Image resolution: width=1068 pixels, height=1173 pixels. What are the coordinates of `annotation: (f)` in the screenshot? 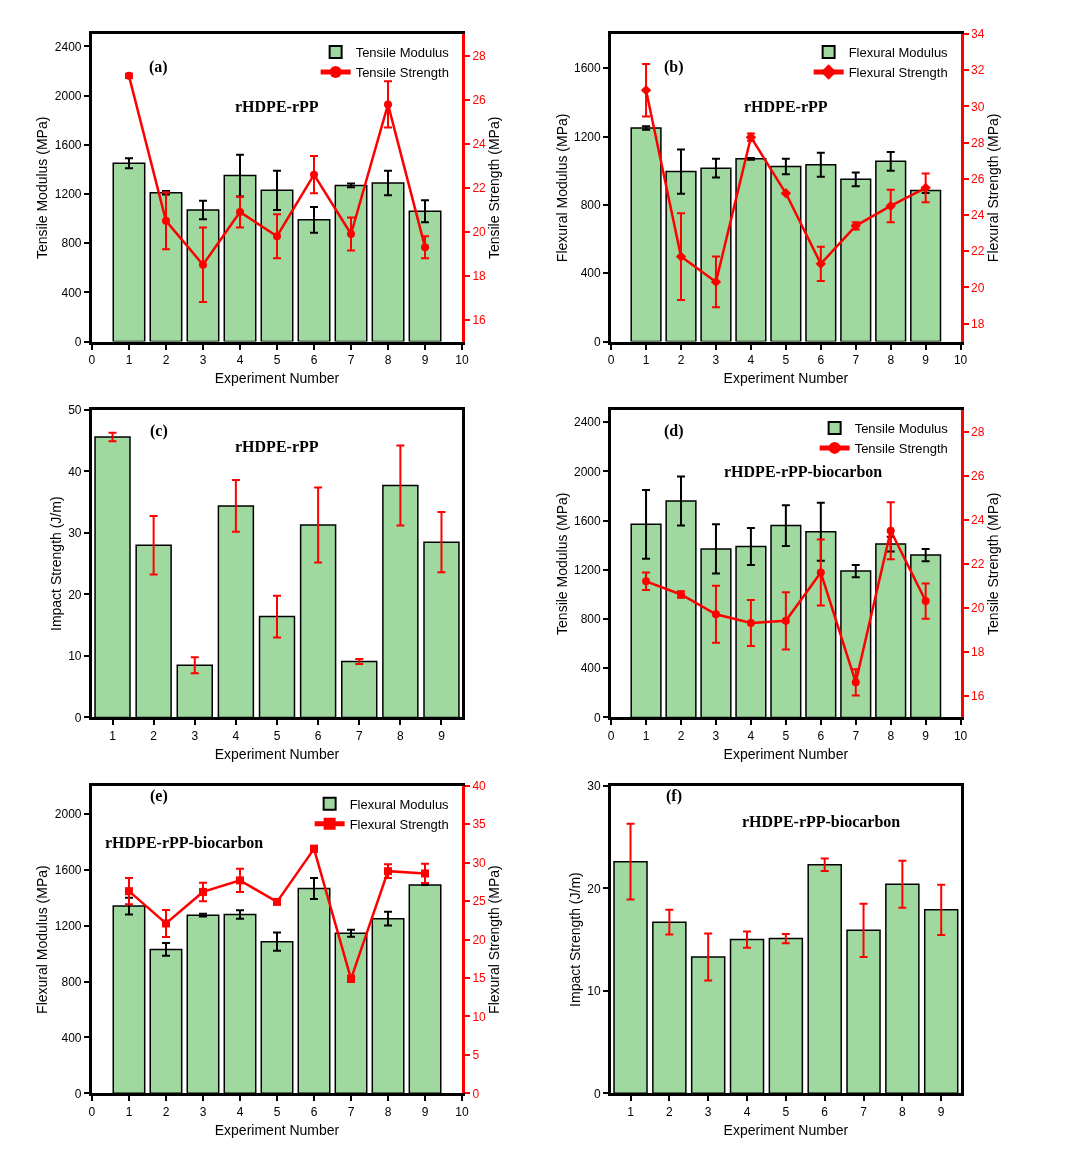 It's located at (674, 796).